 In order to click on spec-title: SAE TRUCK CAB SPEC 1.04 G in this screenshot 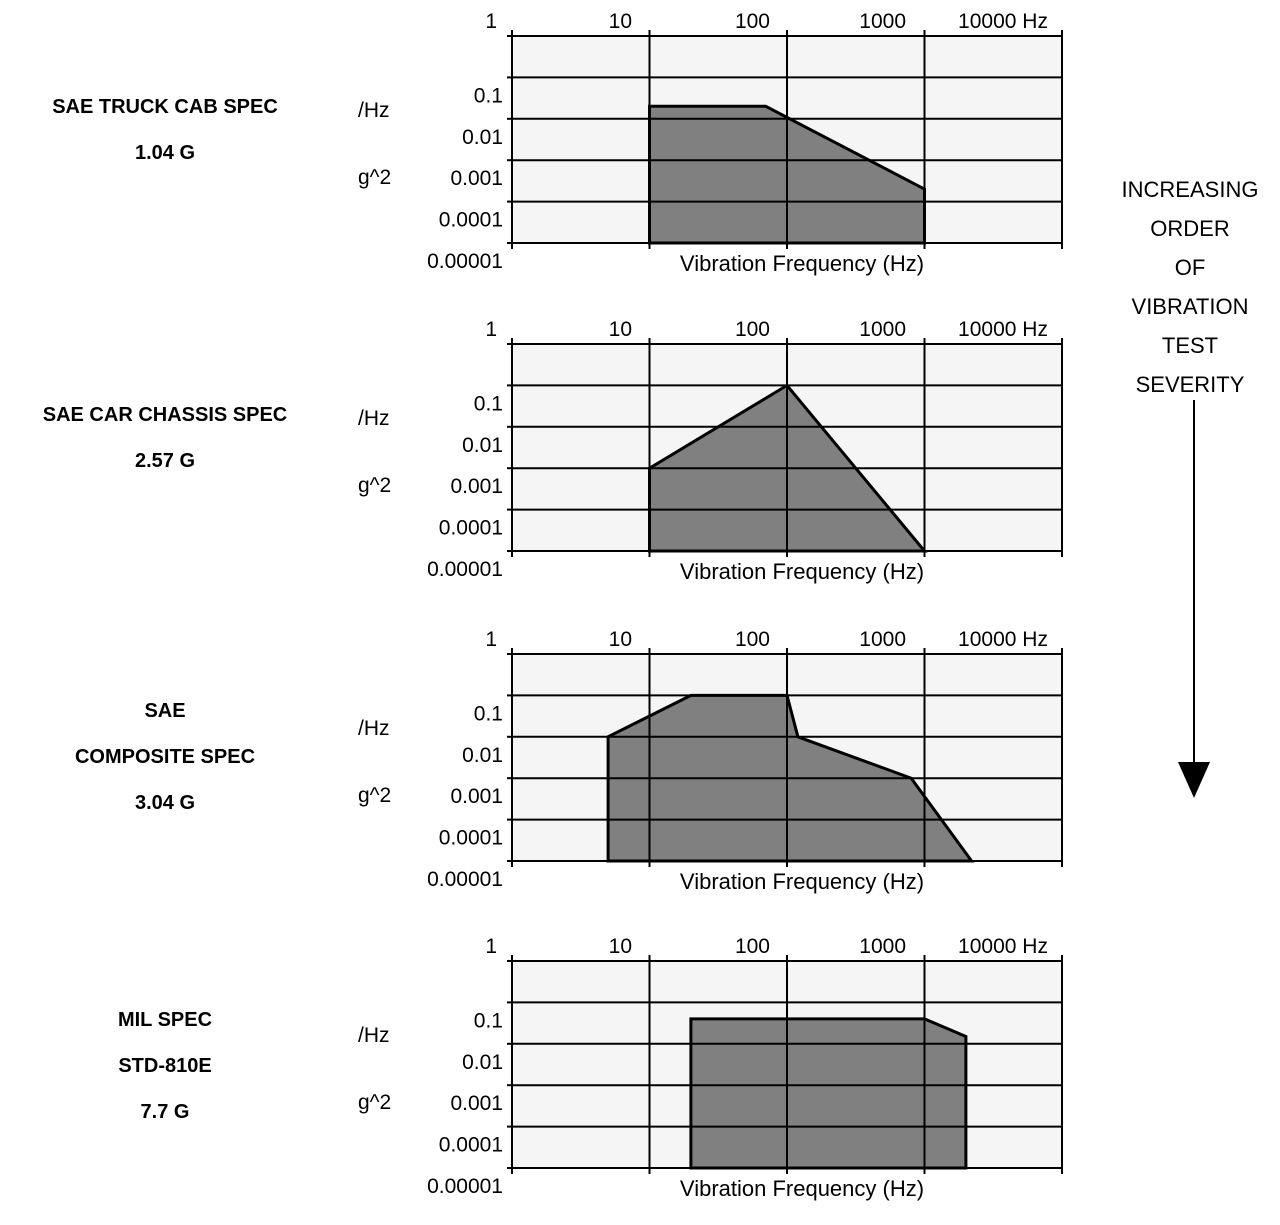, I will do `click(165, 130)`.